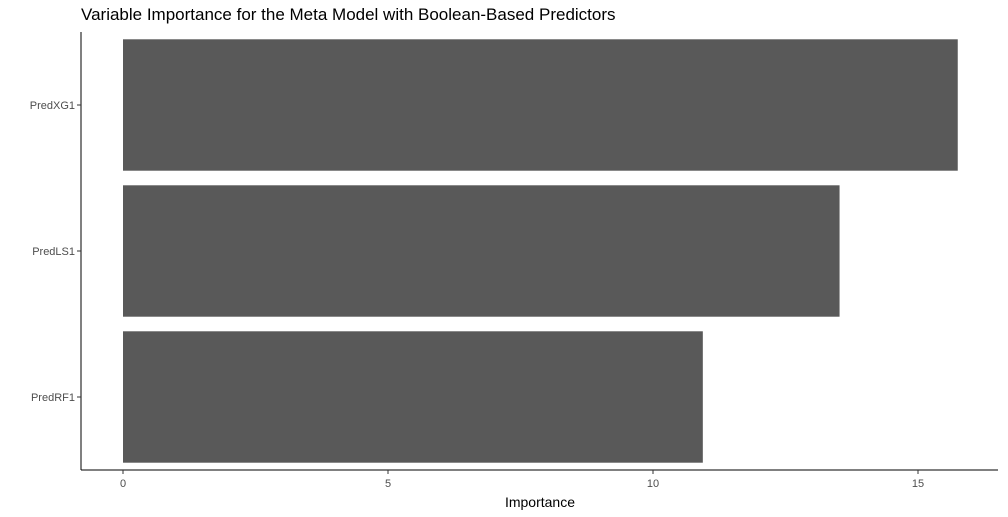  What do you see at coordinates (52, 106) in the screenshot?
I see `y-tick-label: PredXG1` at bounding box center [52, 106].